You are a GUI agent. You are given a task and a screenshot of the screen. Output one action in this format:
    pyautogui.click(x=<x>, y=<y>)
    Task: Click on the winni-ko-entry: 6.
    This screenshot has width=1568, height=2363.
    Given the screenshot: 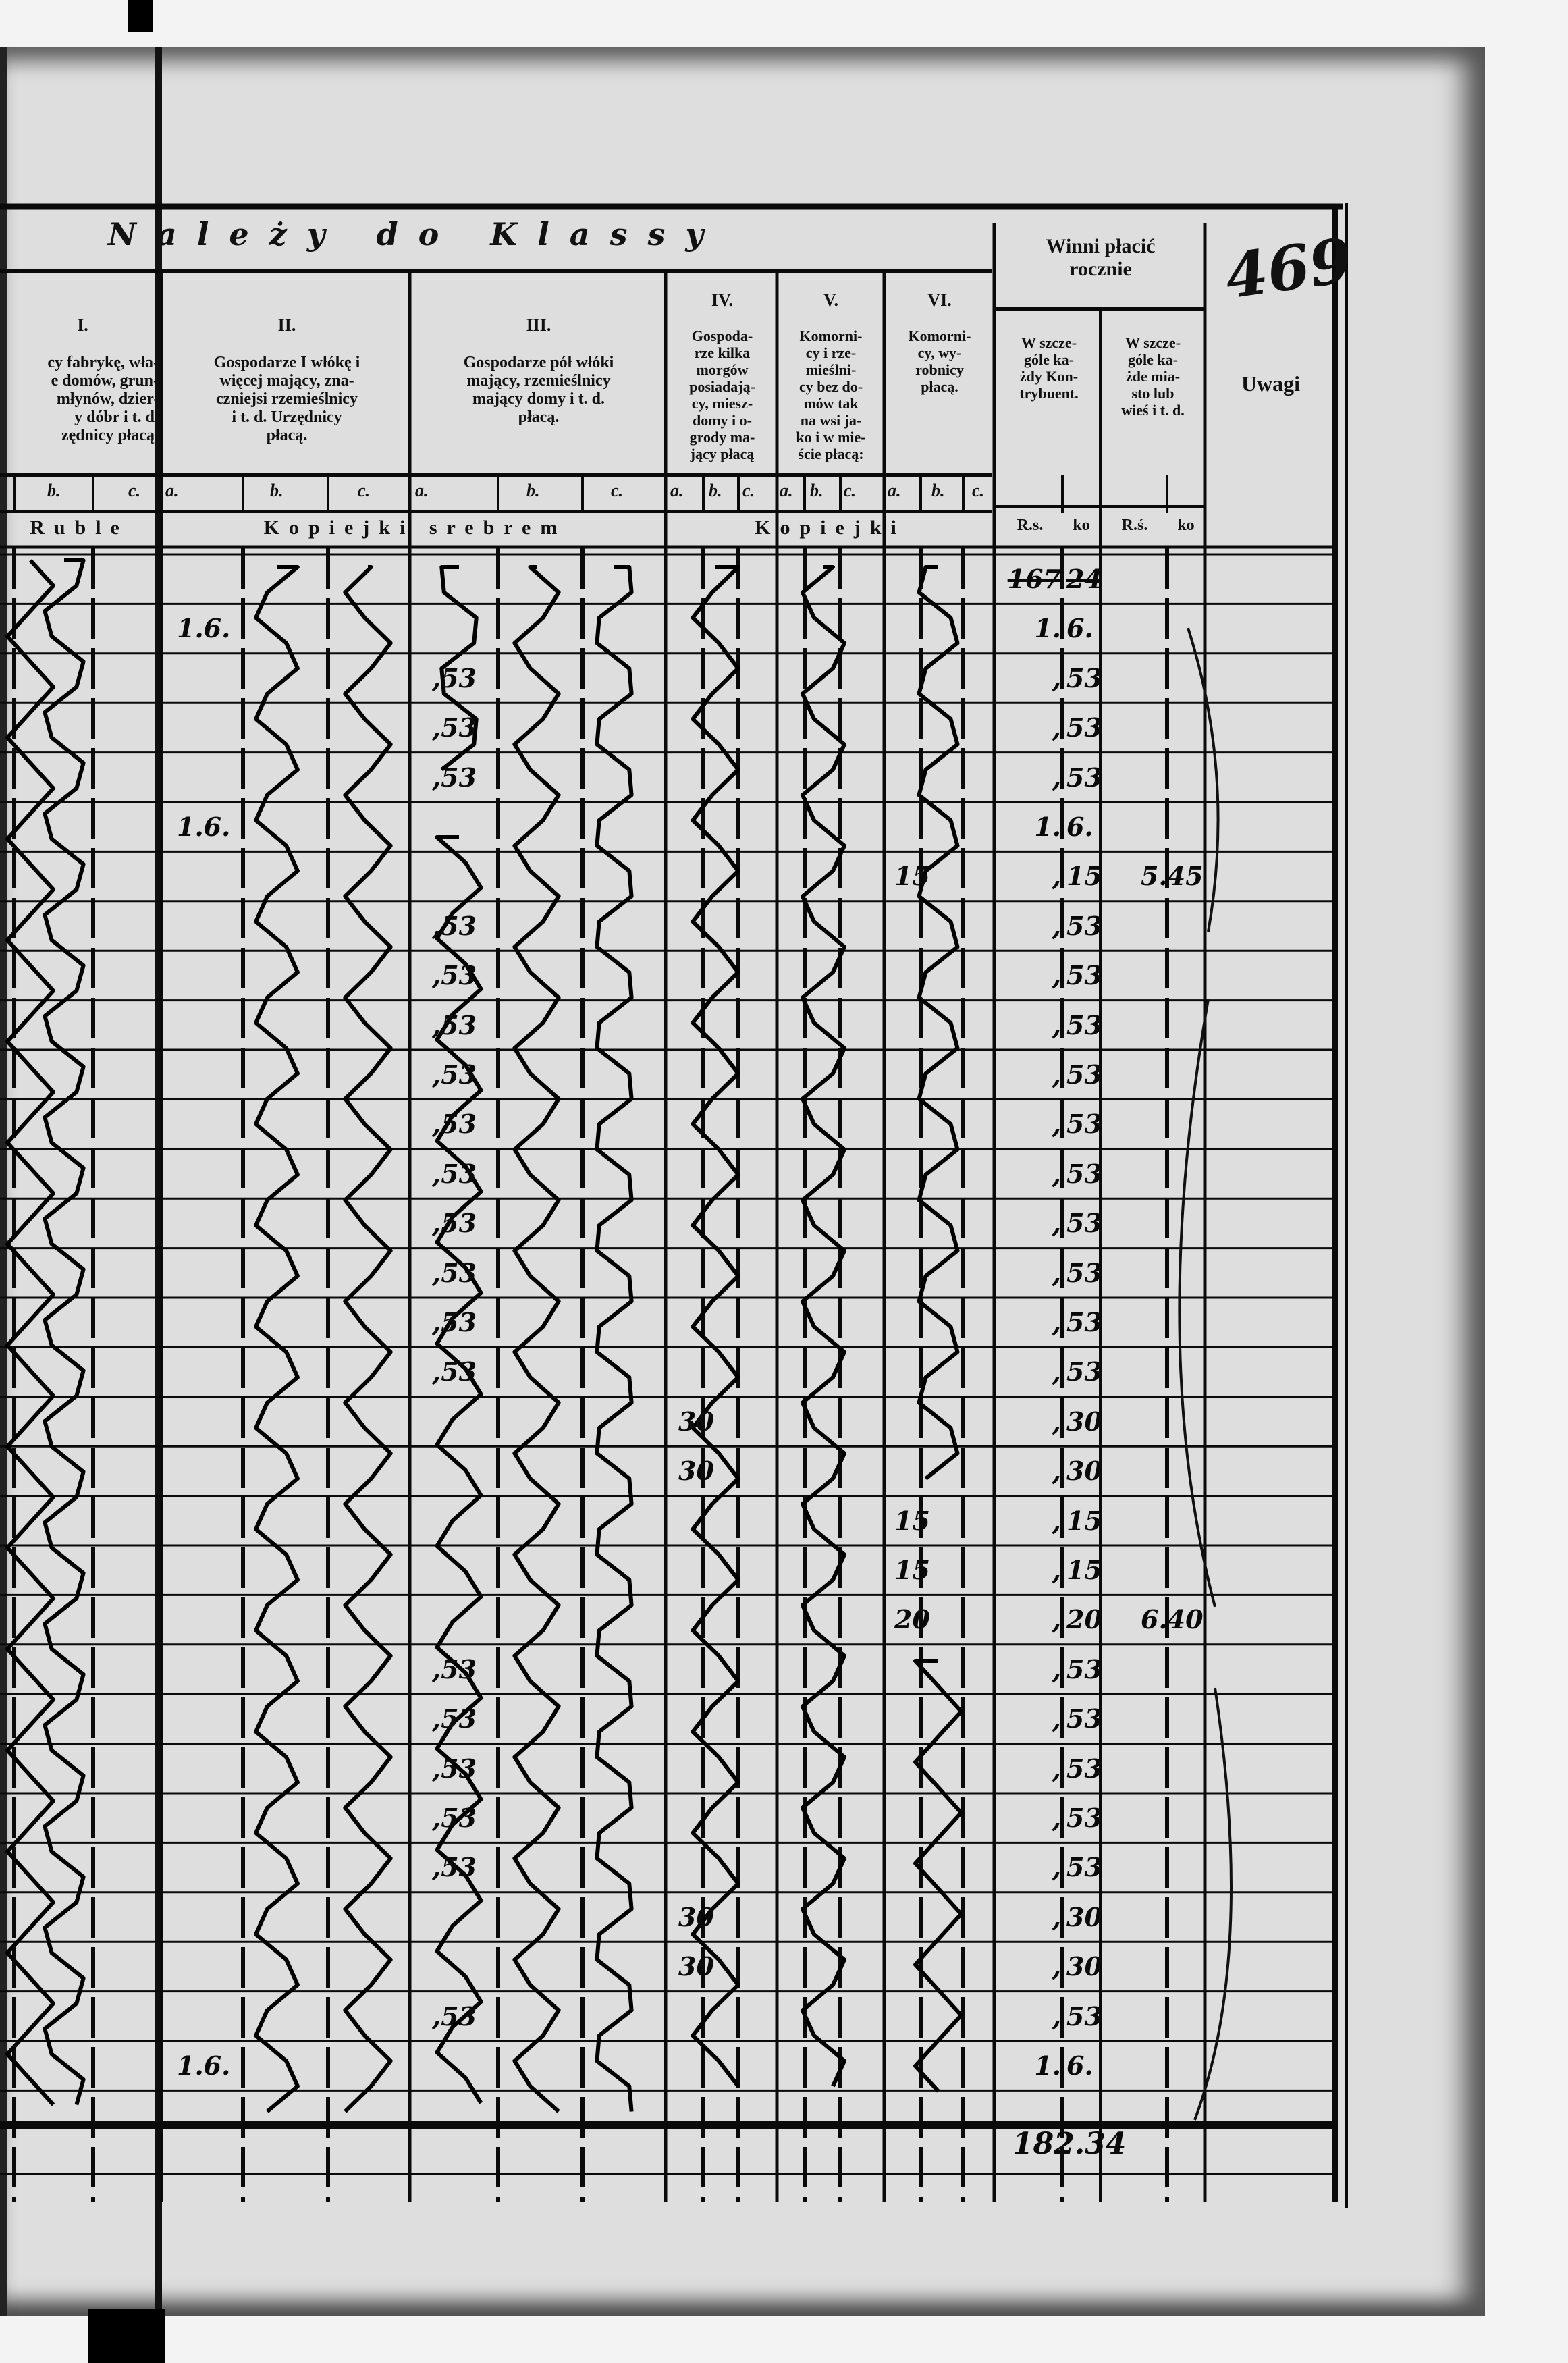 What is the action you would take?
    pyautogui.click(x=1079, y=2065)
    